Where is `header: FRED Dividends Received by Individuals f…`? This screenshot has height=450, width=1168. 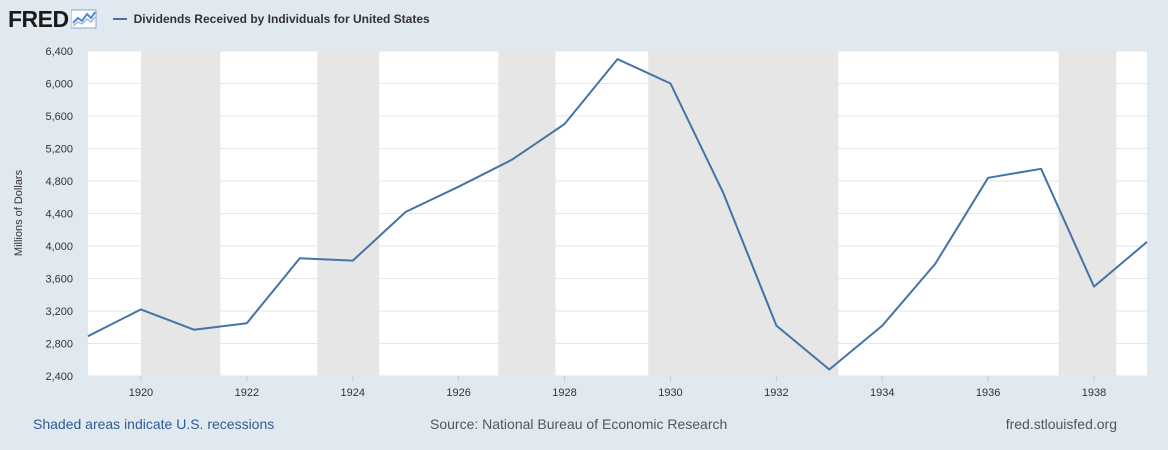 header: FRED Dividends Received by Individuals f… is located at coordinates (219, 19).